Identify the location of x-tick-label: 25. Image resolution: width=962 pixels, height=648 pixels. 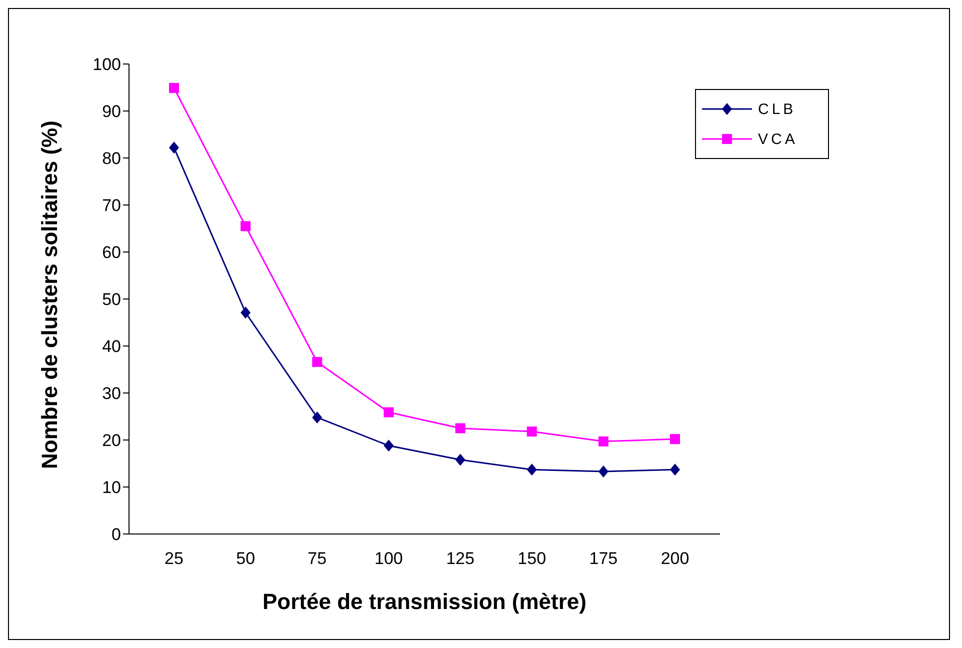
(174, 558).